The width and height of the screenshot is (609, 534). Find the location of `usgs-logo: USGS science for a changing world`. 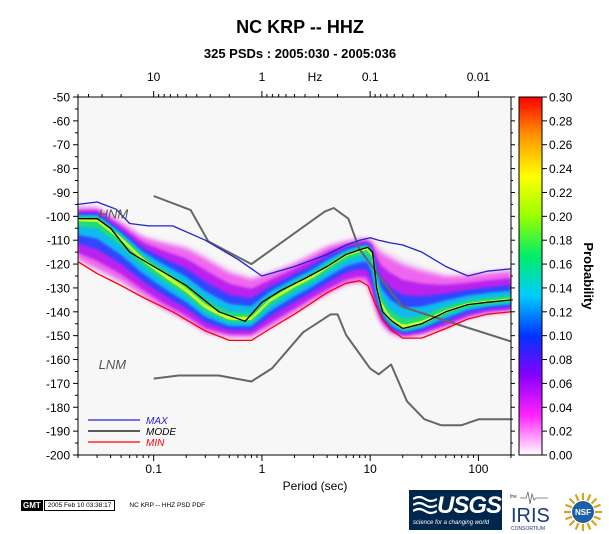

usgs-logo: USGS science for a changing world is located at coordinates (455, 510).